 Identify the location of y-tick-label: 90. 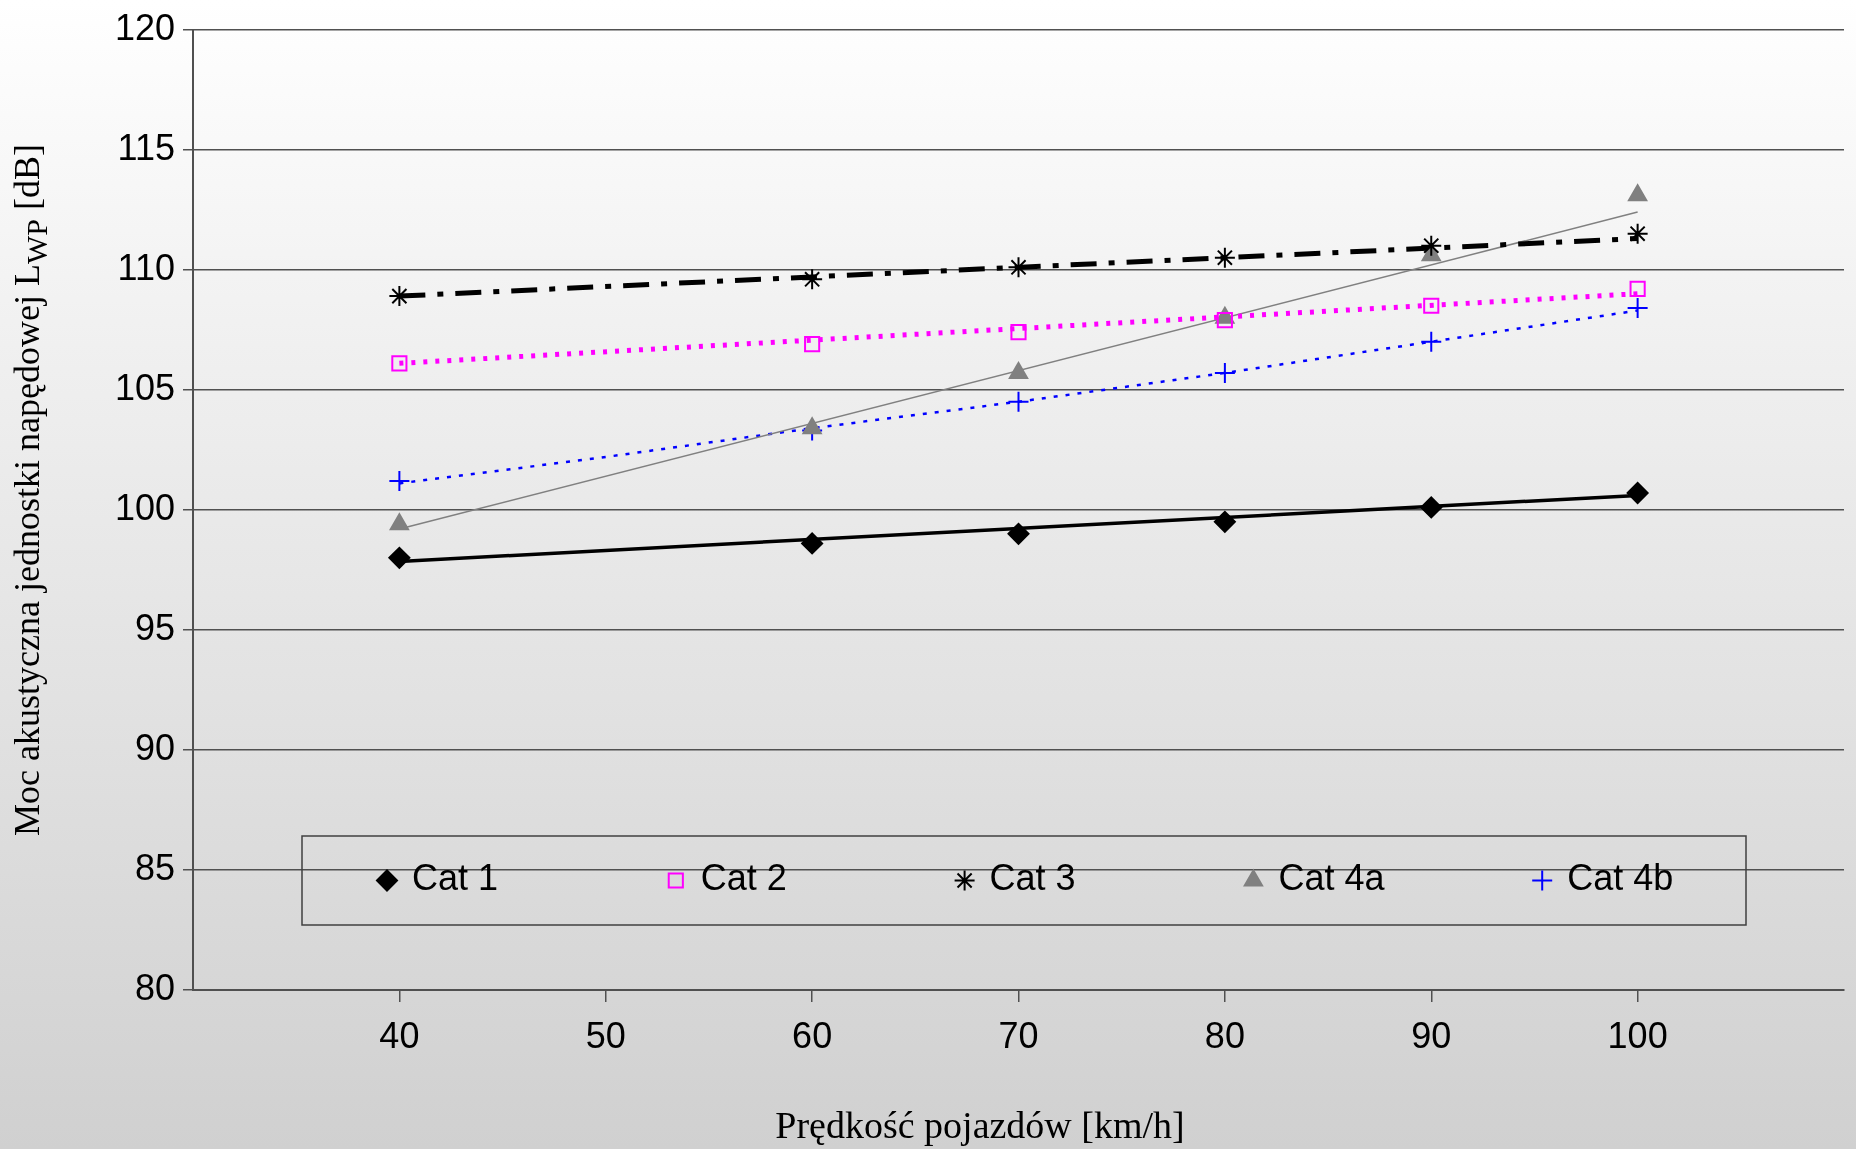
(154, 747).